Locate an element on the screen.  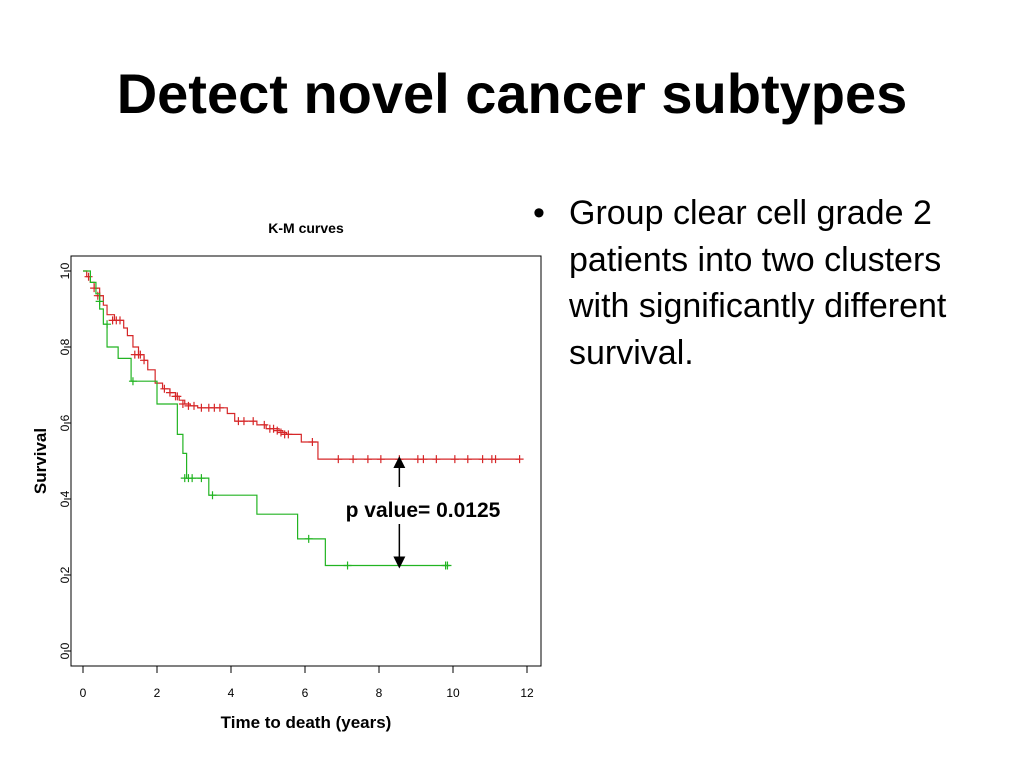
y-tick-label: 0.0 is located at coordinates (65, 650).